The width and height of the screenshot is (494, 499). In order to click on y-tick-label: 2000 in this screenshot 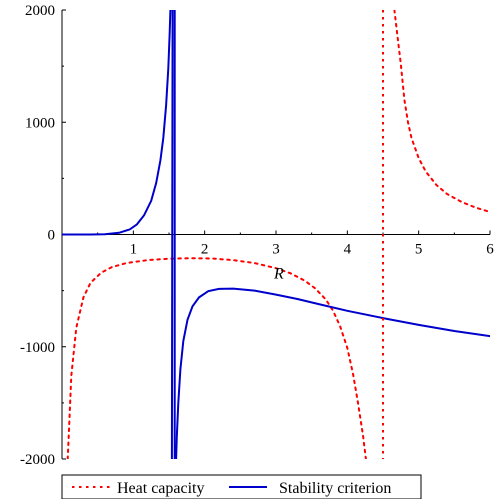, I will do `click(40, 11)`.